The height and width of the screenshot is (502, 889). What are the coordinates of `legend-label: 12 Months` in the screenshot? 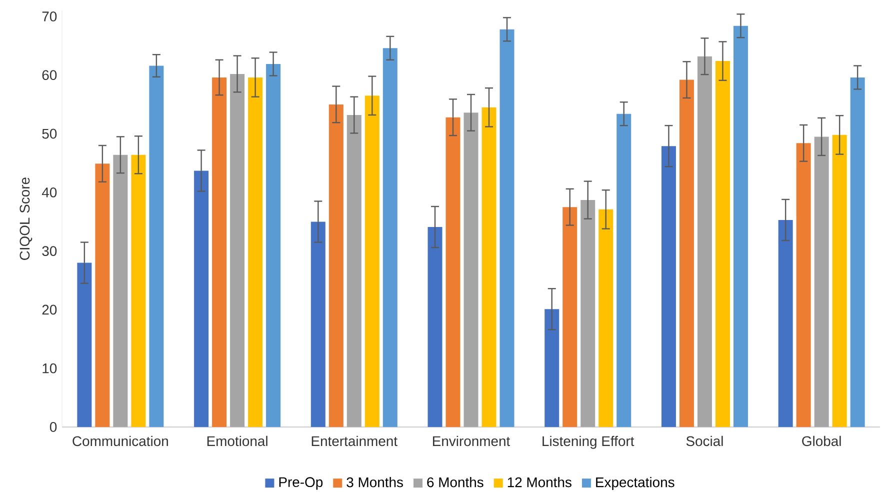 It's located at (540, 482).